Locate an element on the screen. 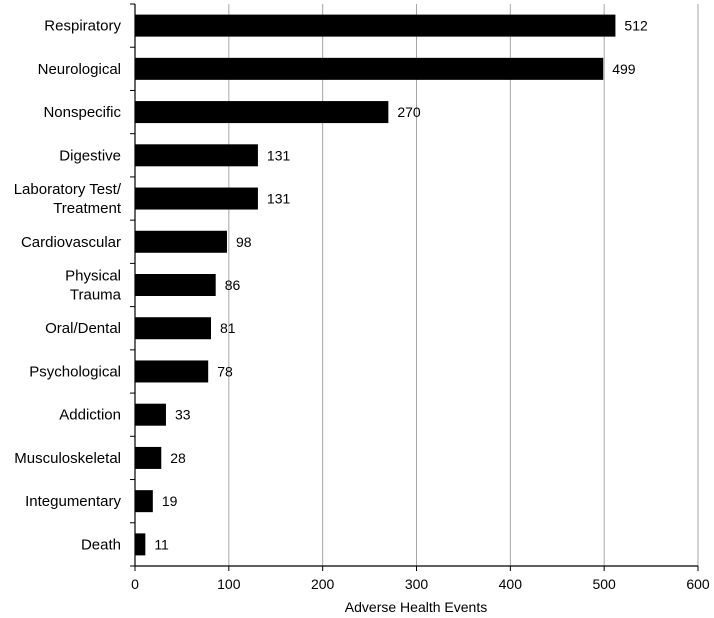 This screenshot has width=714, height=618. category-label: Digestive is located at coordinates (90, 155).